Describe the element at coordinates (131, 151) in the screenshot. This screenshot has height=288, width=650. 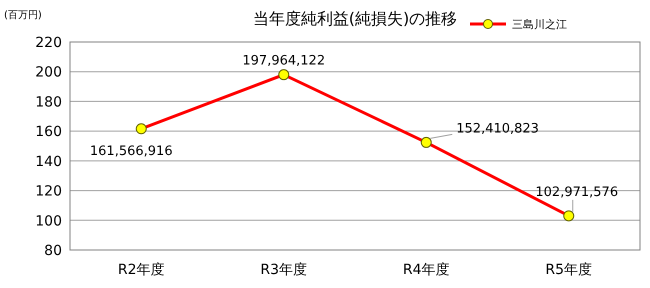
I see `annotation: 161,566,916` at that location.